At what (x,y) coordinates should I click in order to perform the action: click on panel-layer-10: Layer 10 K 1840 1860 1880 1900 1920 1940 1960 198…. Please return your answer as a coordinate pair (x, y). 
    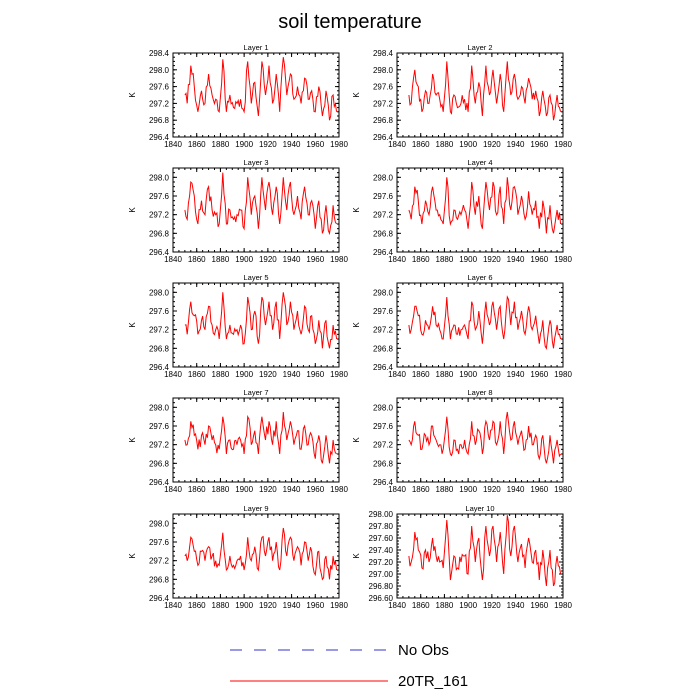
    Looking at the image, I should click on (462, 557).